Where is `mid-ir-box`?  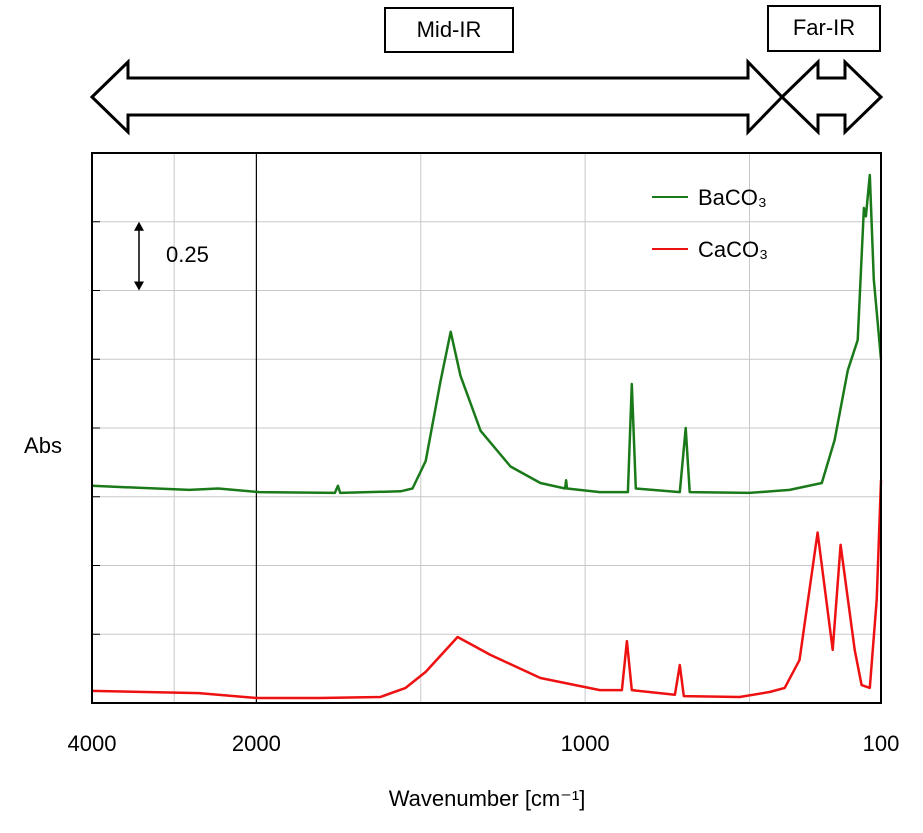
mid-ir-box is located at coordinates (449, 30).